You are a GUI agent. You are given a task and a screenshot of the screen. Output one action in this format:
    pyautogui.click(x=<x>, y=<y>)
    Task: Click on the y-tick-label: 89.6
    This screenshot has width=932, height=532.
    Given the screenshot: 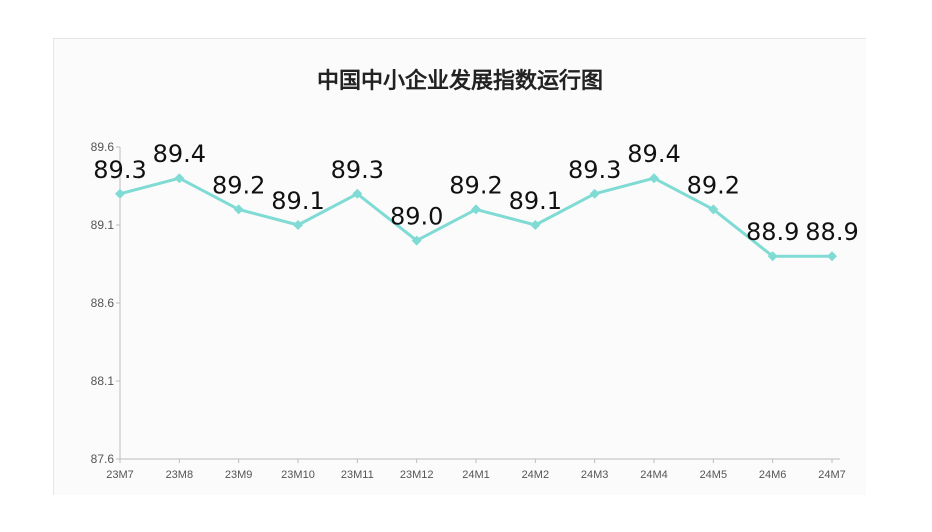 What is the action you would take?
    pyautogui.click(x=103, y=147)
    